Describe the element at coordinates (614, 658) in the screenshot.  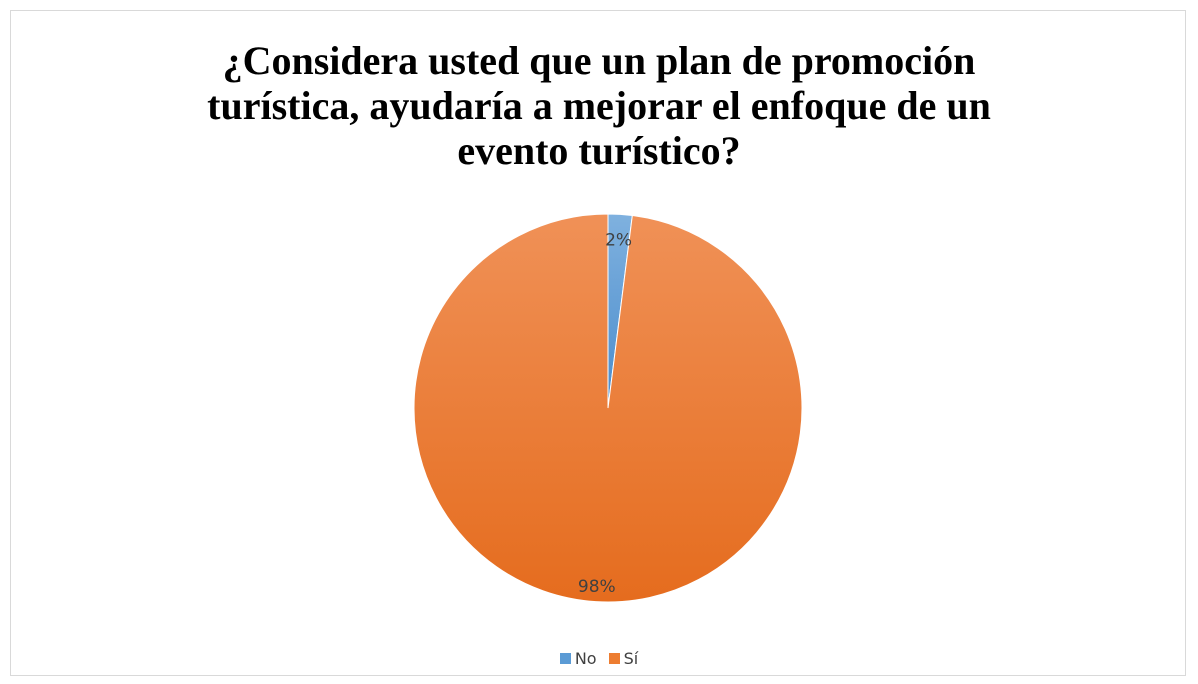
I see `legend-swatch-si` at that location.